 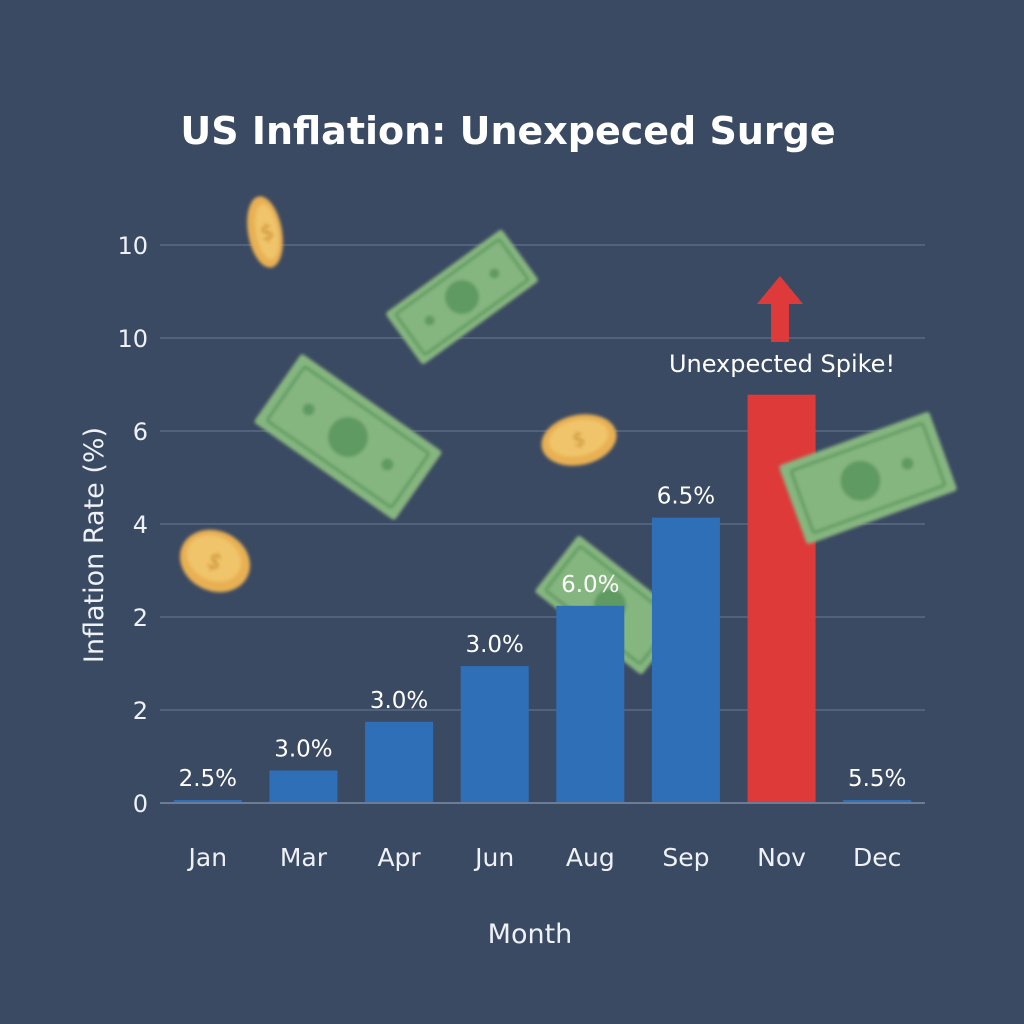 I want to click on bar-value-label: 6.5%, so click(x=686, y=497).